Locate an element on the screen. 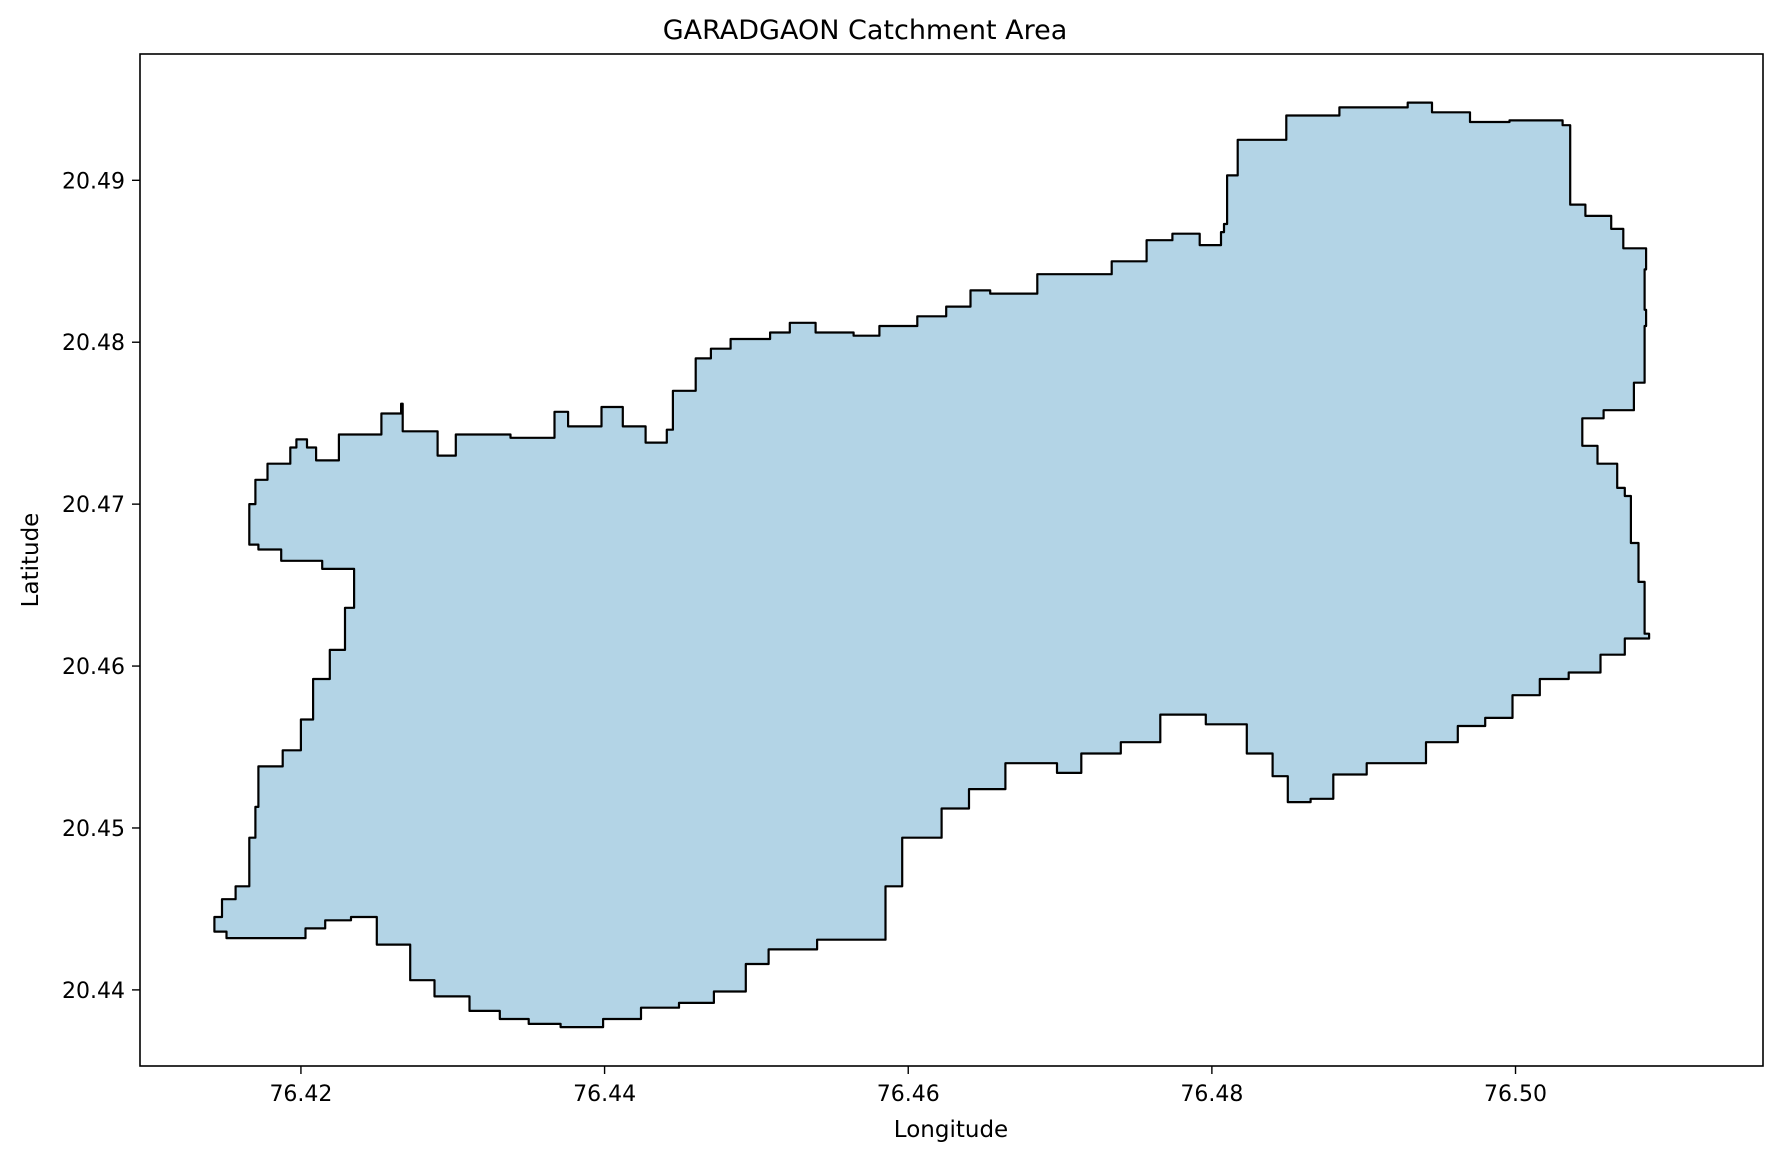 The width and height of the screenshot is (1781, 1160). x-tick-label: 76.48 is located at coordinates (1211, 1094).